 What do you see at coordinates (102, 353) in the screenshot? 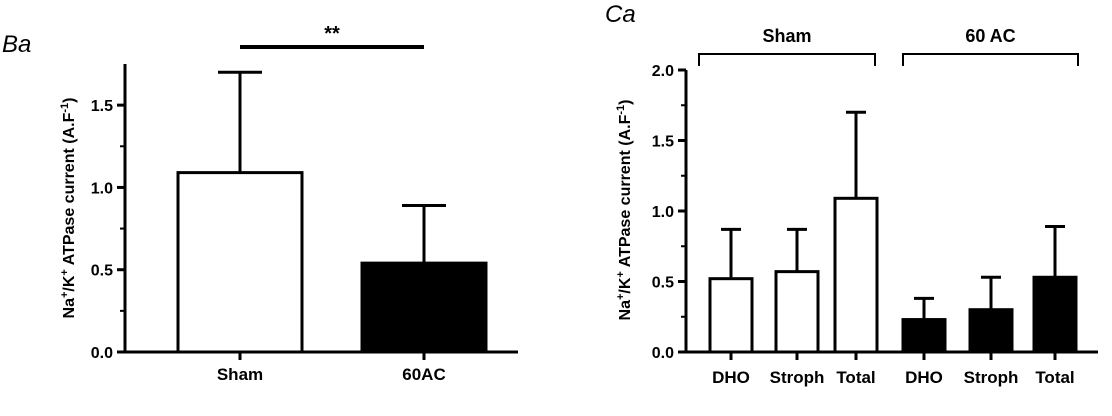
I see `ba-y-tick-label: 0.0` at bounding box center [102, 353].